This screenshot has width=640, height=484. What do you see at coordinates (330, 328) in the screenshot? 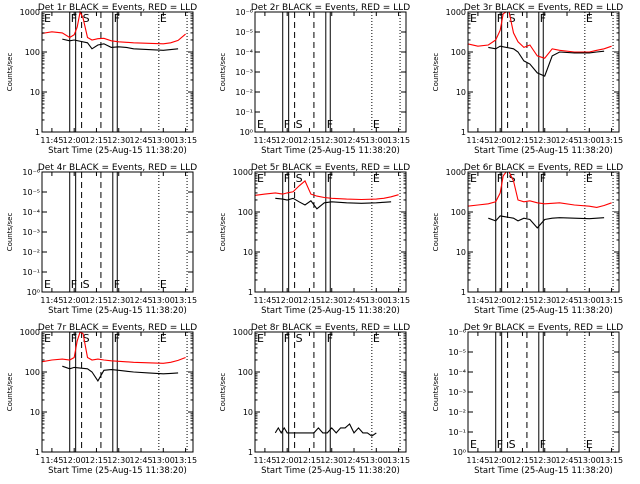
I see `chart-title: Det 8r BLACK = Events, RED = LLD` at bounding box center [330, 328].